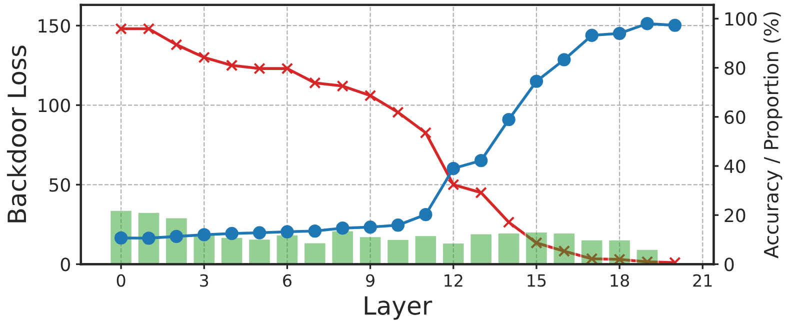 The height and width of the screenshot is (329, 793). Describe the element at coordinates (204, 280) in the screenshot. I see `x-tick-label: 3` at that location.